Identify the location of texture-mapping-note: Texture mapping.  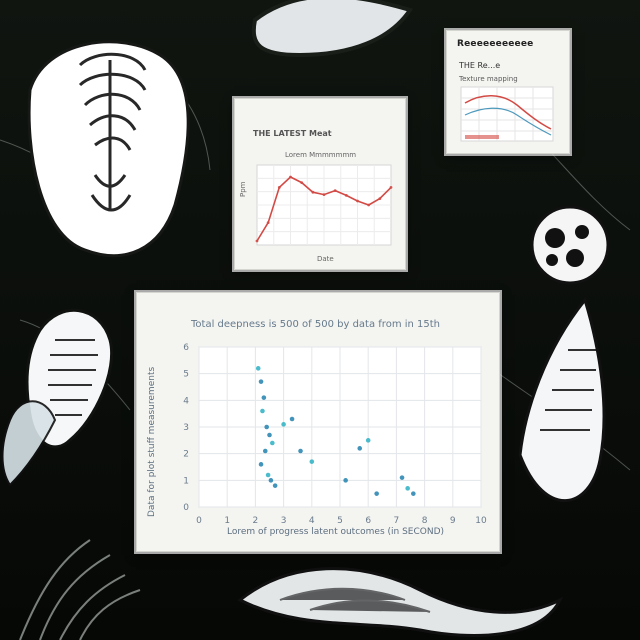
(488, 79).